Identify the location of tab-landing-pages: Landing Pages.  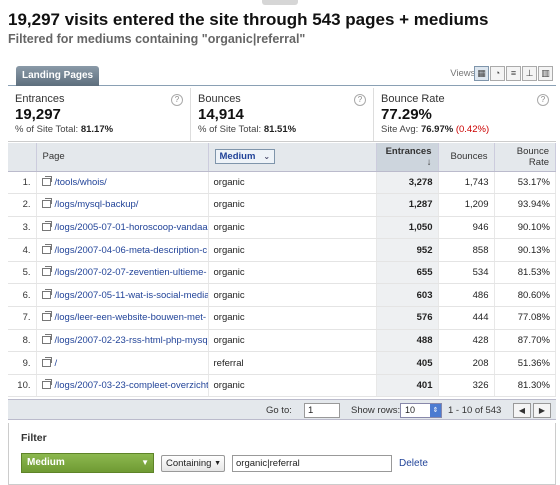
(58, 76).